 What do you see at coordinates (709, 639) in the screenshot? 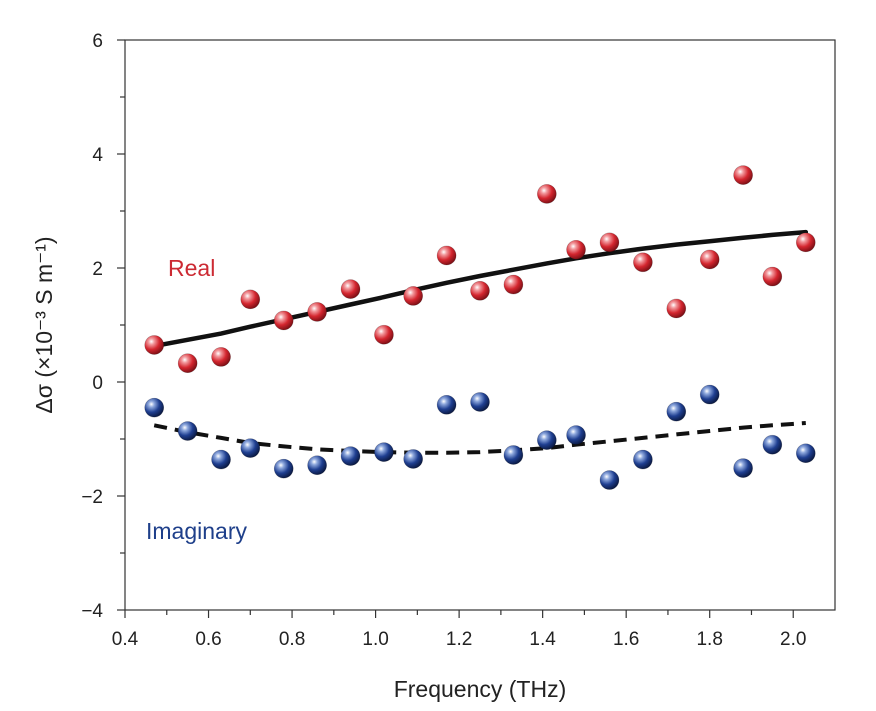
I see `x-tick-label: 1.8` at bounding box center [709, 639].